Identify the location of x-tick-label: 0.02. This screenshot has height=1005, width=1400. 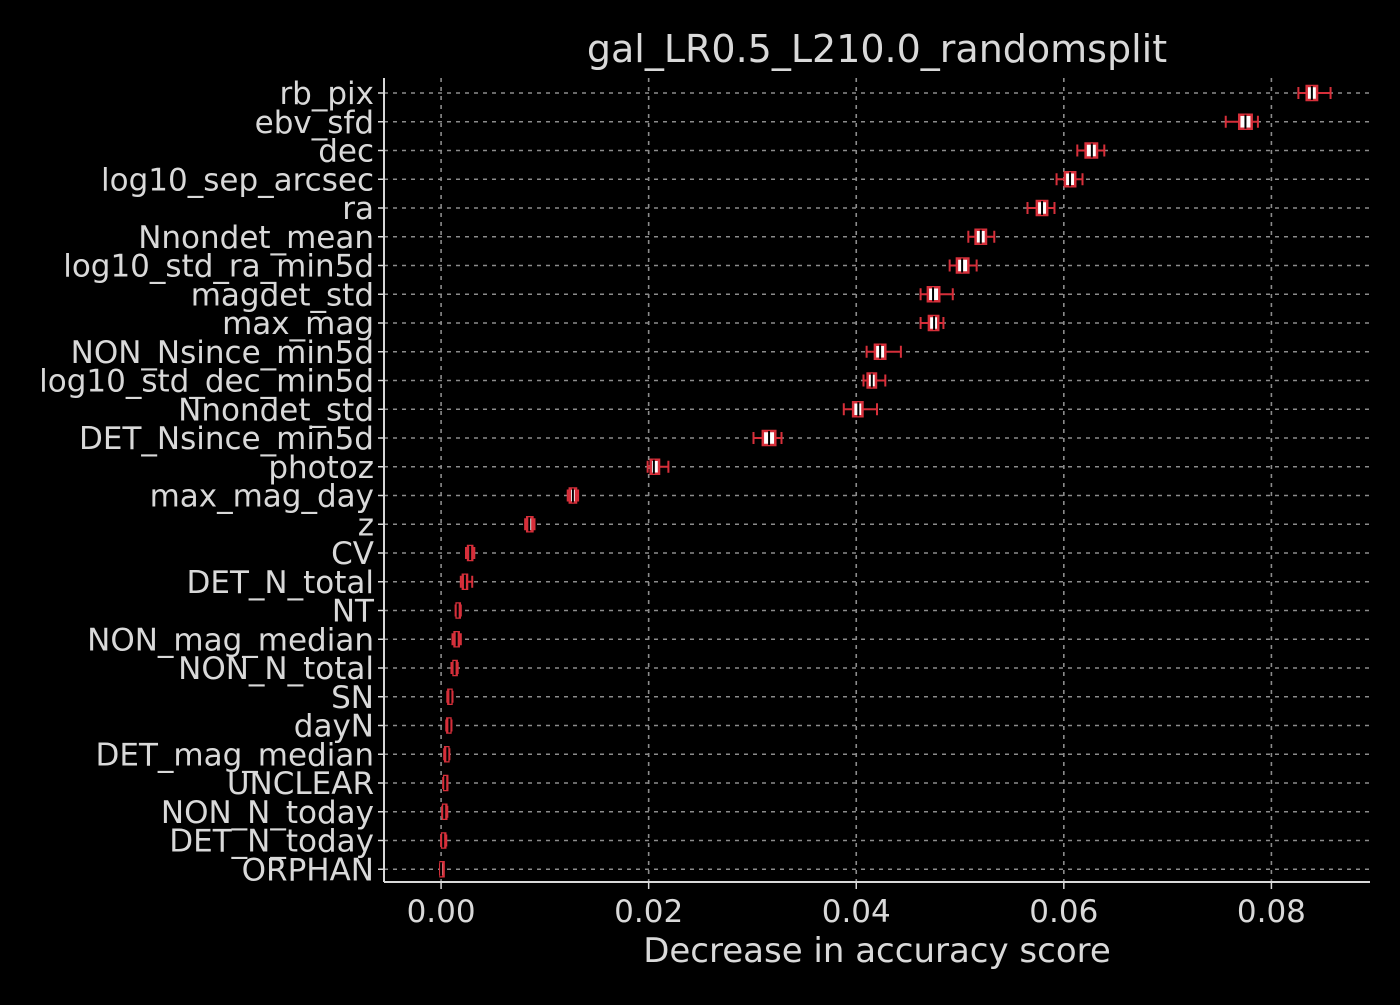
(648, 912).